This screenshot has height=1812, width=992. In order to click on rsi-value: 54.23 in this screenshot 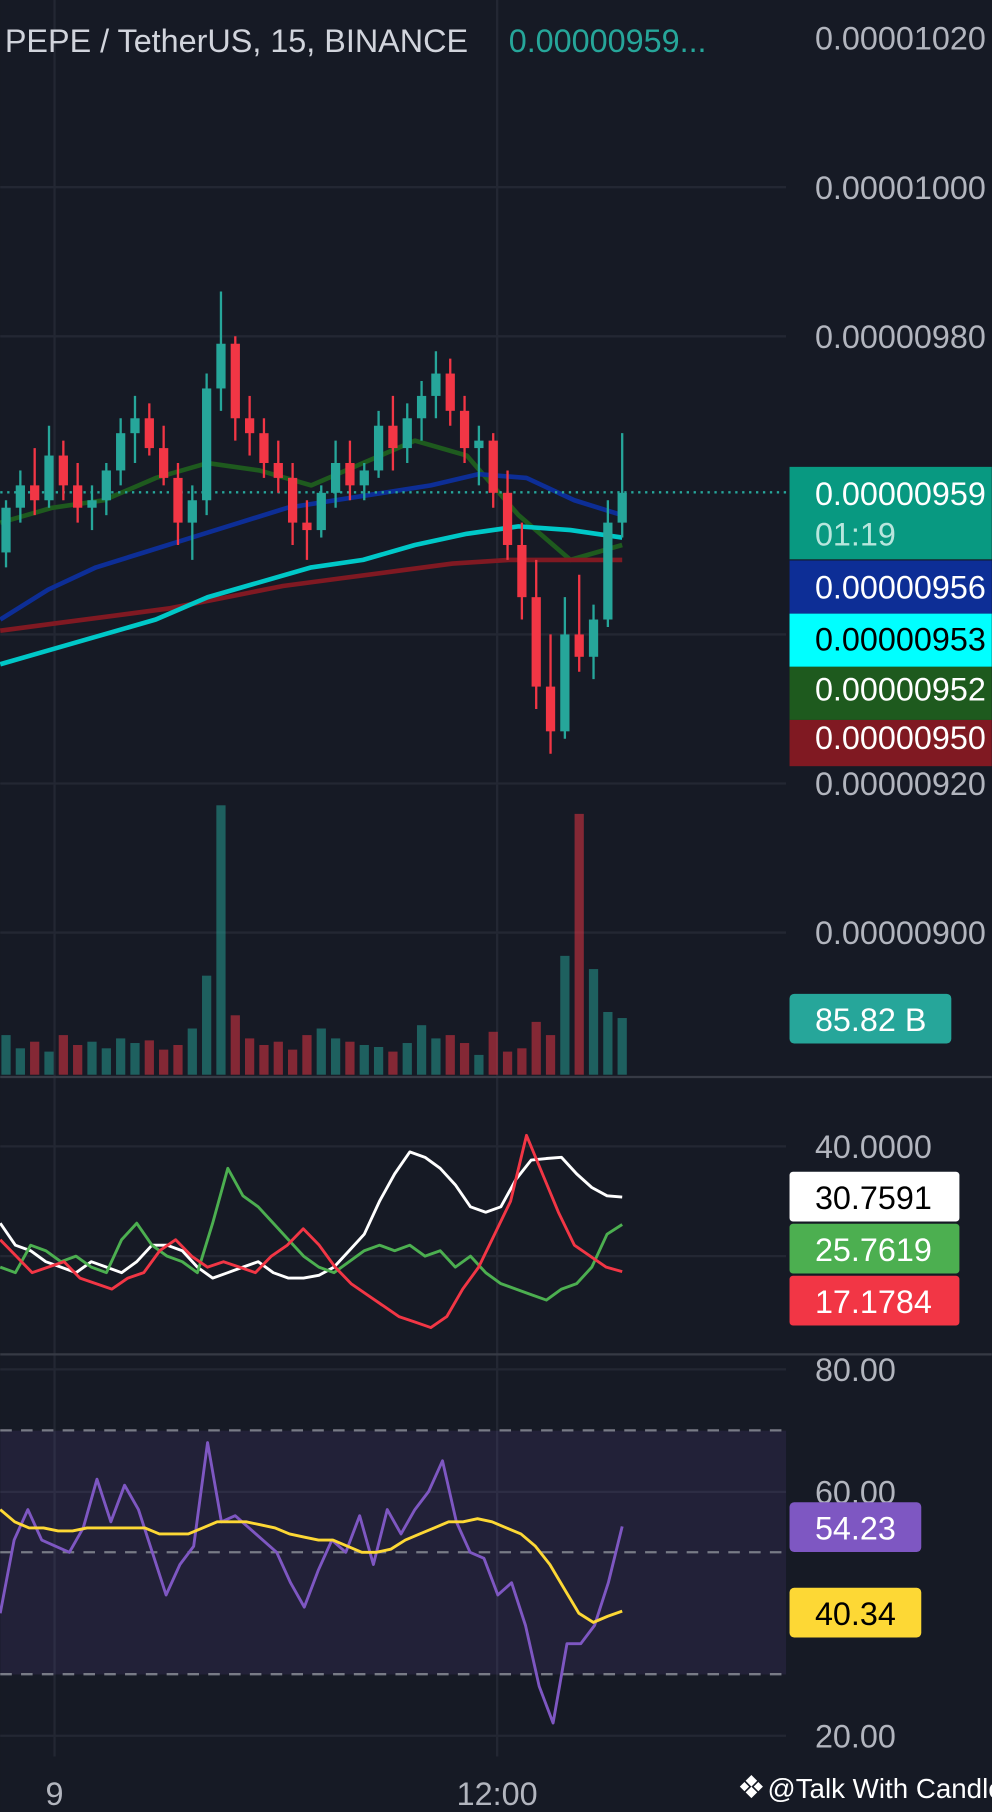, I will do `click(855, 1528)`.